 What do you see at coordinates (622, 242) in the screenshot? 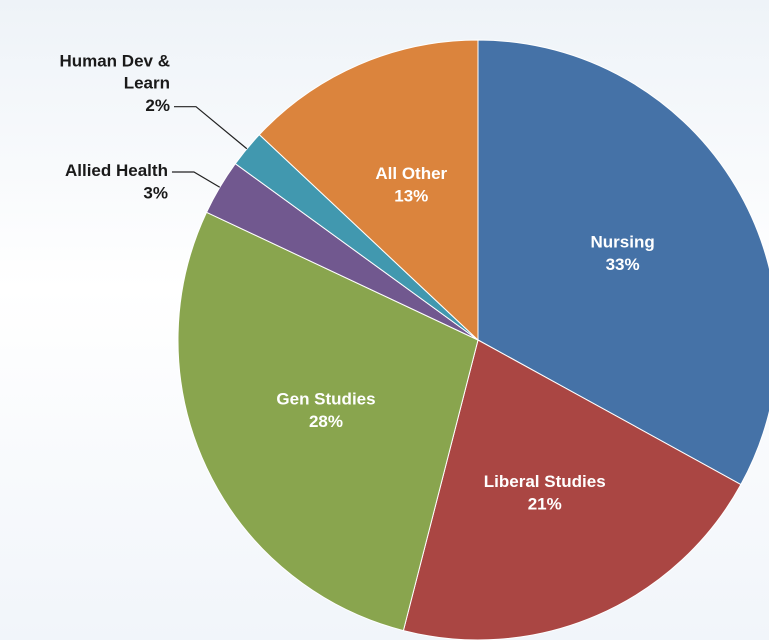
I see `slice-label: Nursing` at bounding box center [622, 242].